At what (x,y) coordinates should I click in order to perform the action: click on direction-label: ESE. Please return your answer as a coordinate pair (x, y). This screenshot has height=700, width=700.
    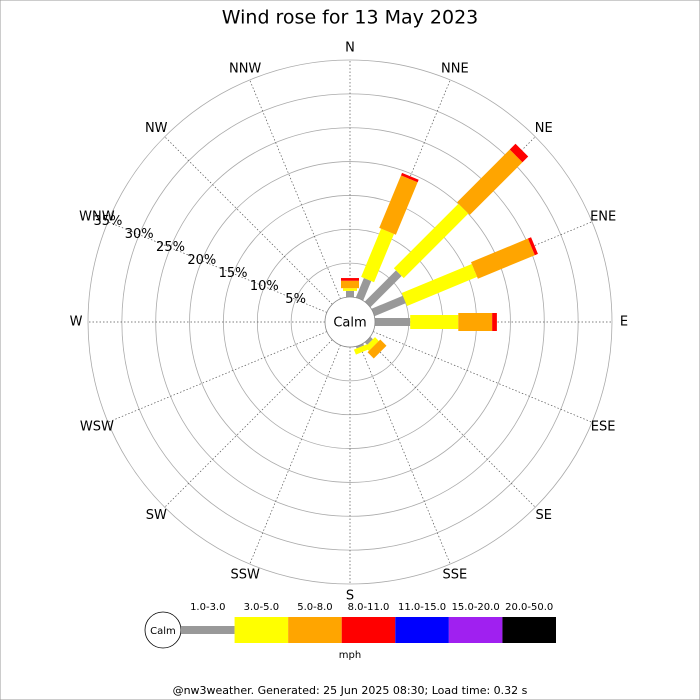
    Looking at the image, I should click on (603, 426).